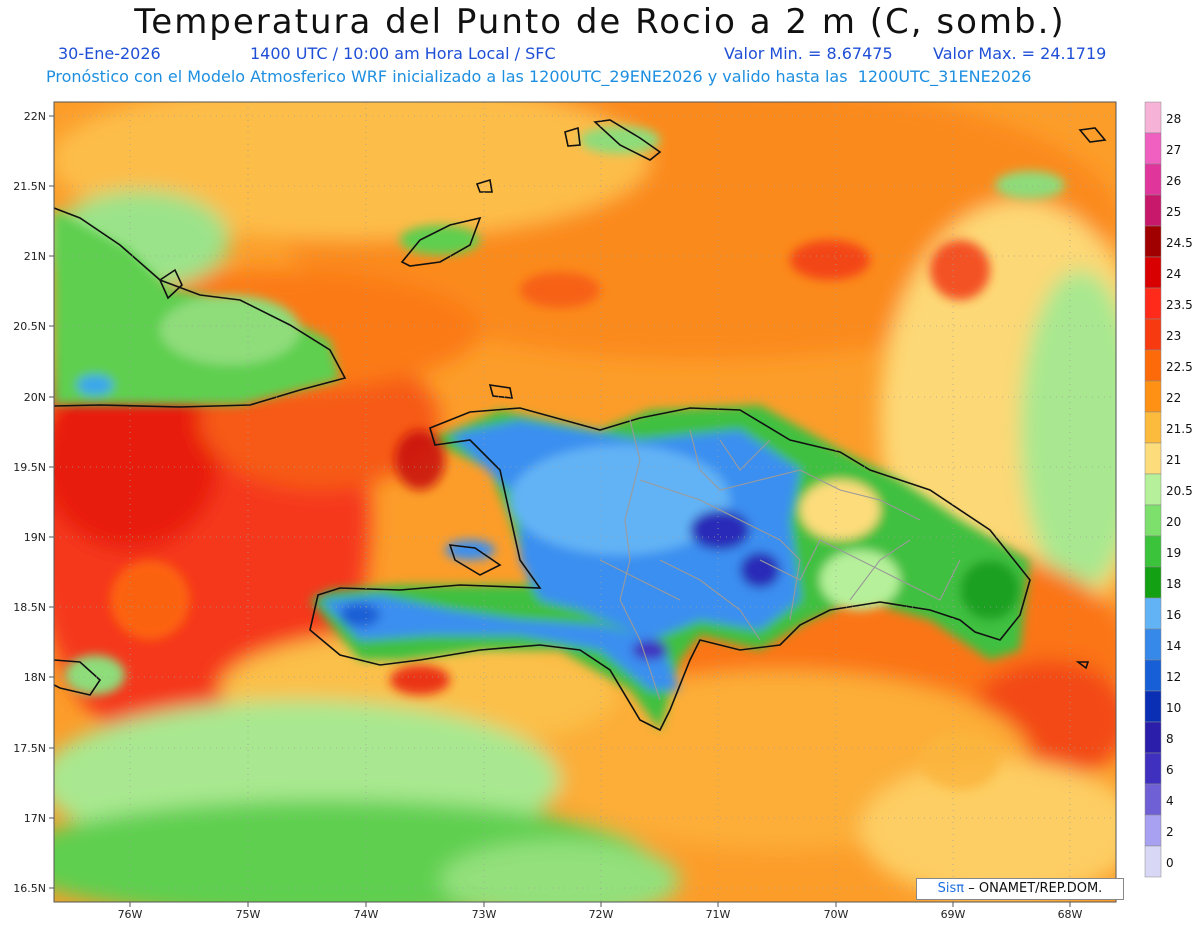 The image size is (1200, 927). Describe the element at coordinates (1173, 336) in the screenshot. I see `colorbar-label: 23` at that location.